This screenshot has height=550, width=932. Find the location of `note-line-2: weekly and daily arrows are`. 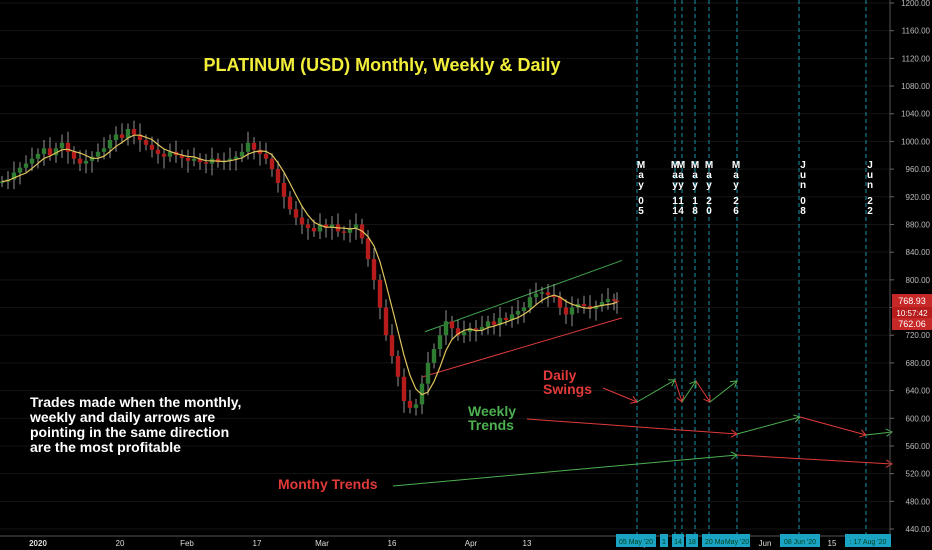

note-line-2: weekly and daily arrows are is located at coordinates (123, 417).